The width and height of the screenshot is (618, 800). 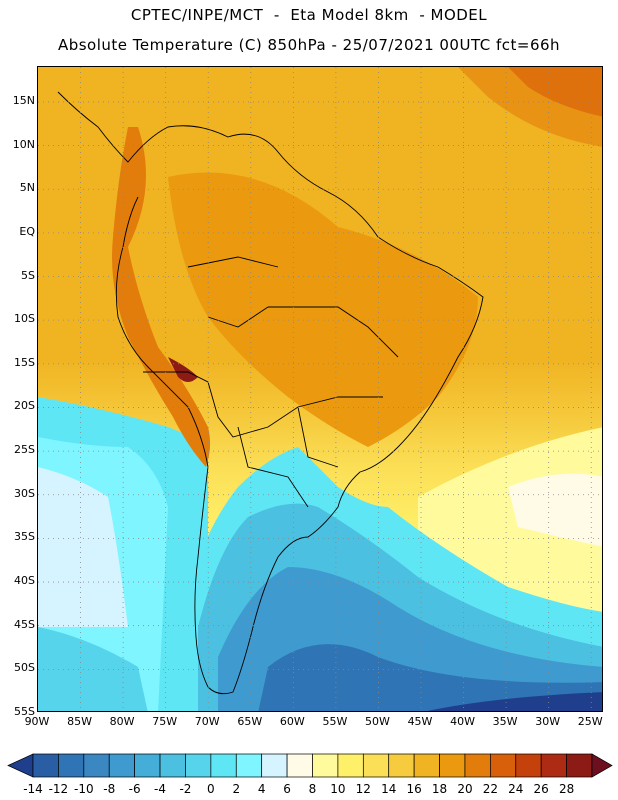 What do you see at coordinates (335, 721) in the screenshot?
I see `lon-label: 55W` at bounding box center [335, 721].